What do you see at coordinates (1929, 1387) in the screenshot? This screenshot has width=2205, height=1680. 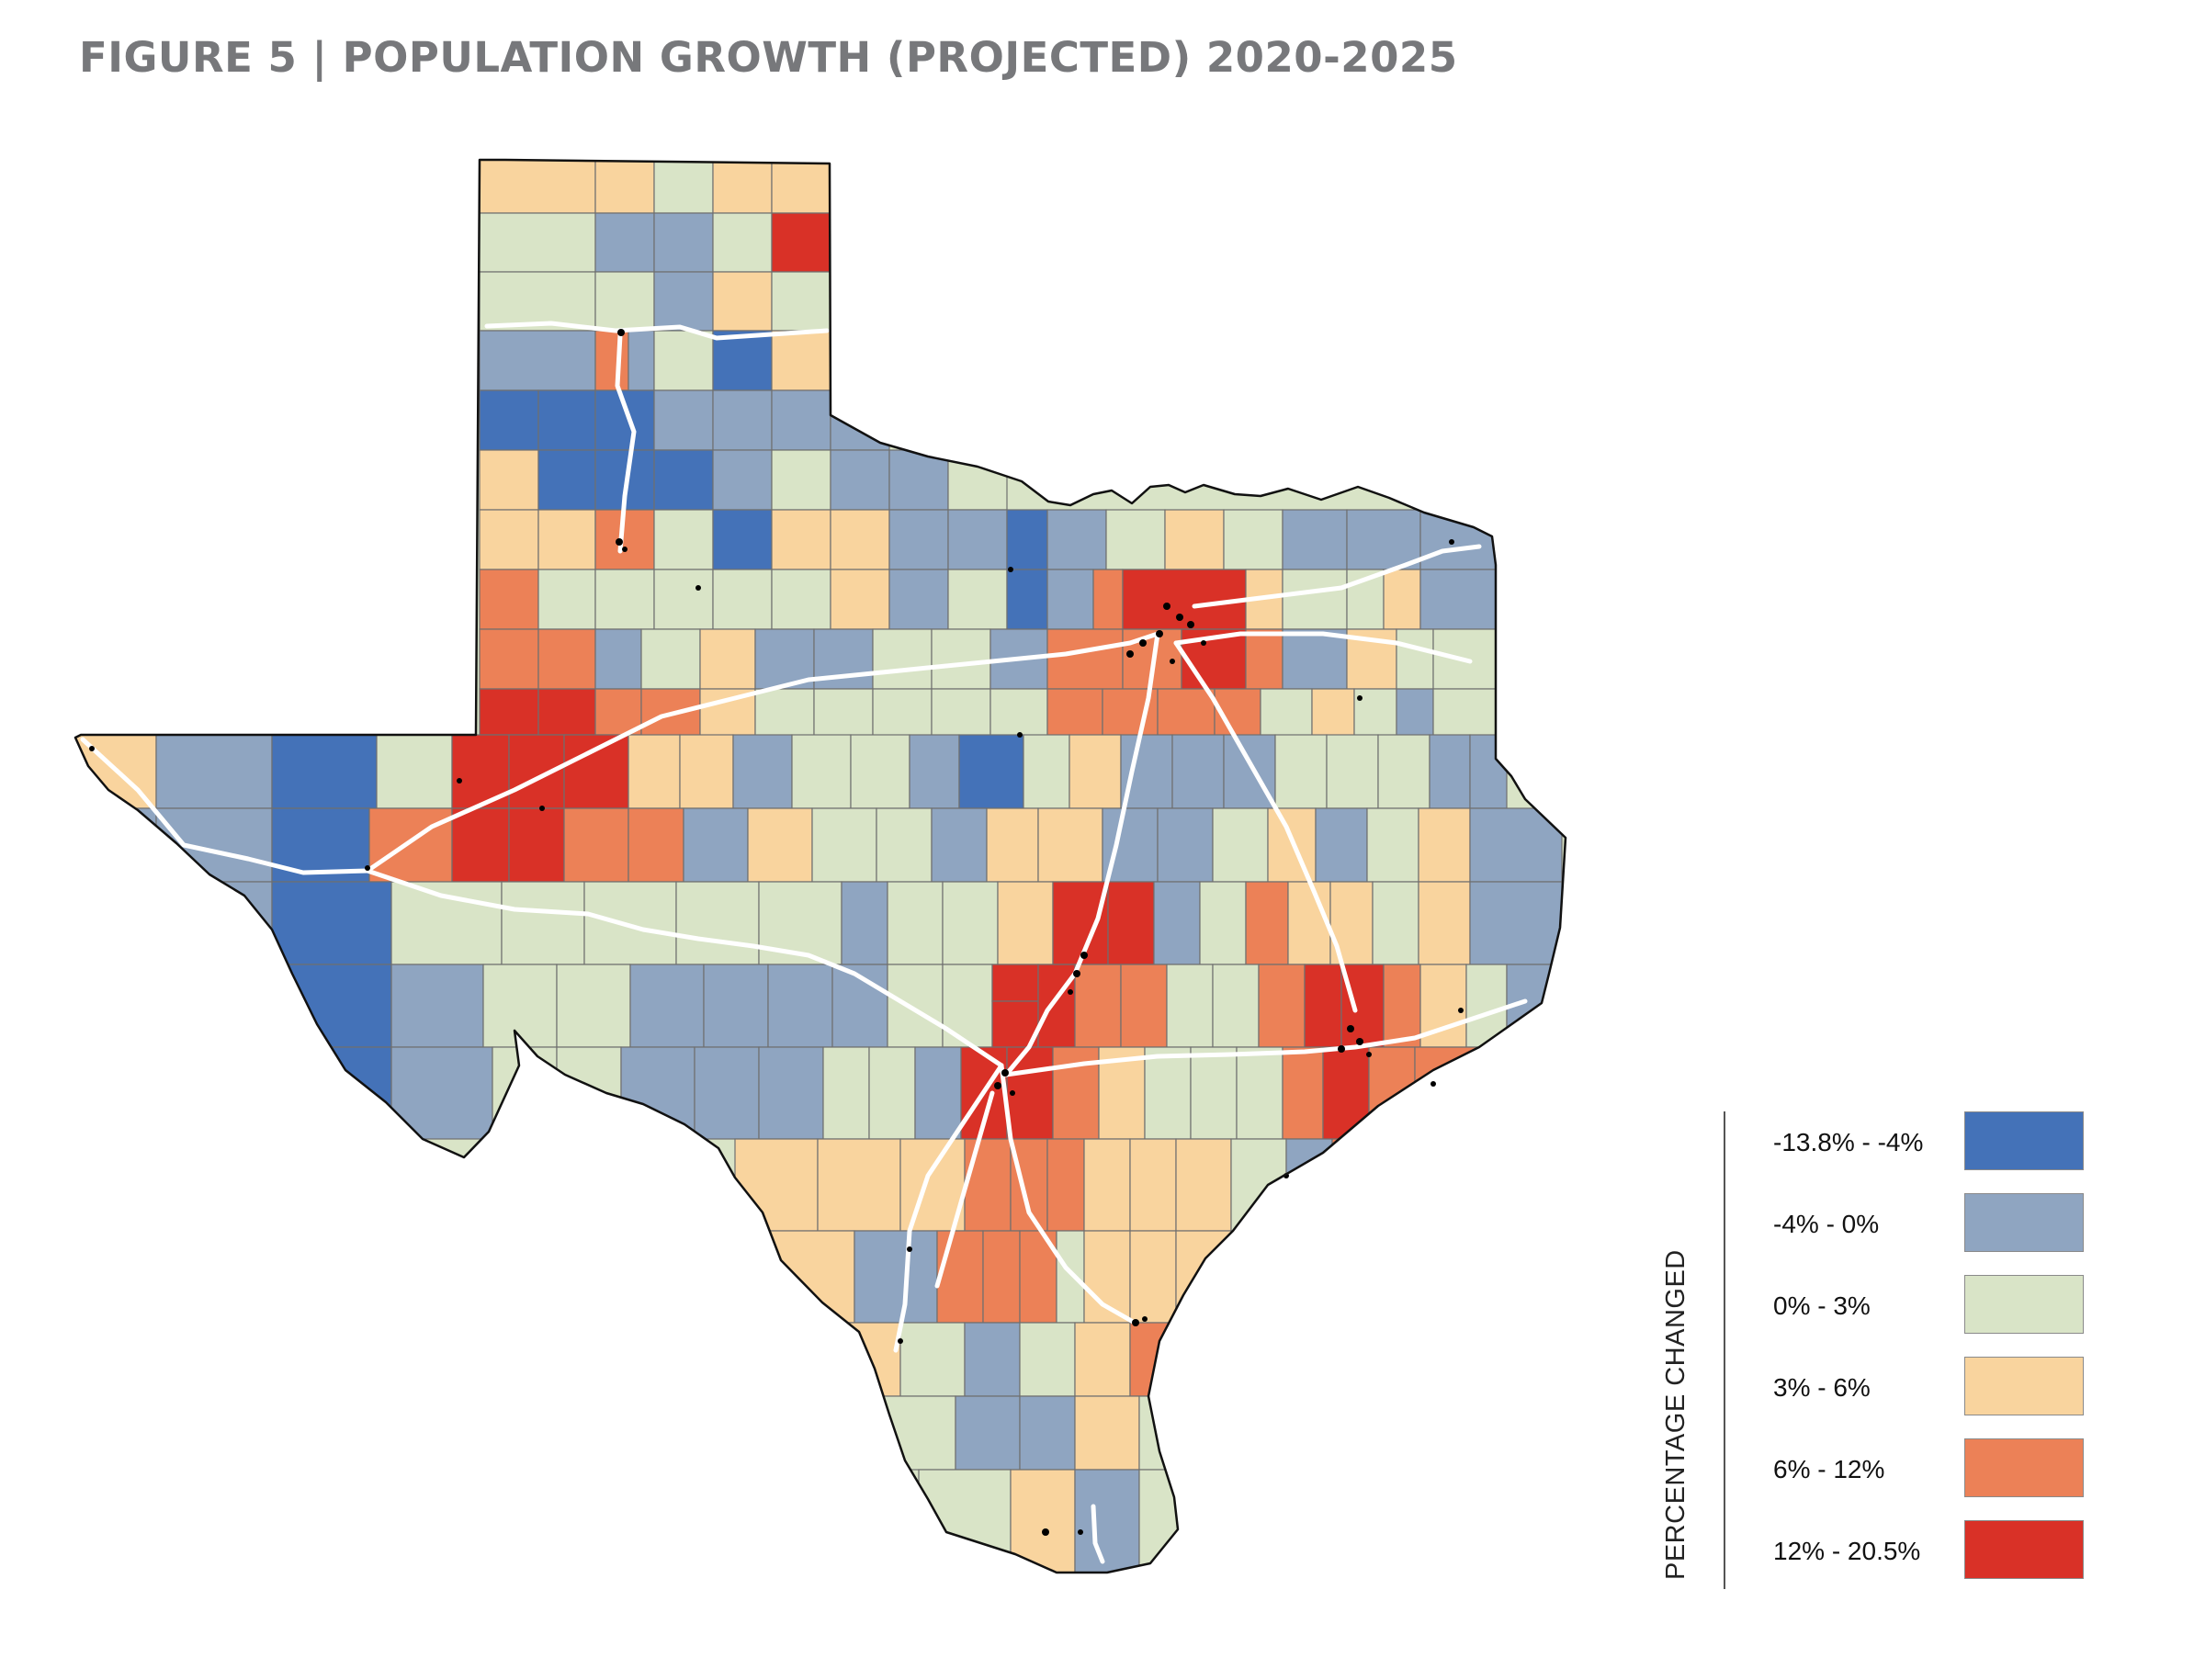 I see `legend-item: 3% - 6%` at bounding box center [1929, 1387].